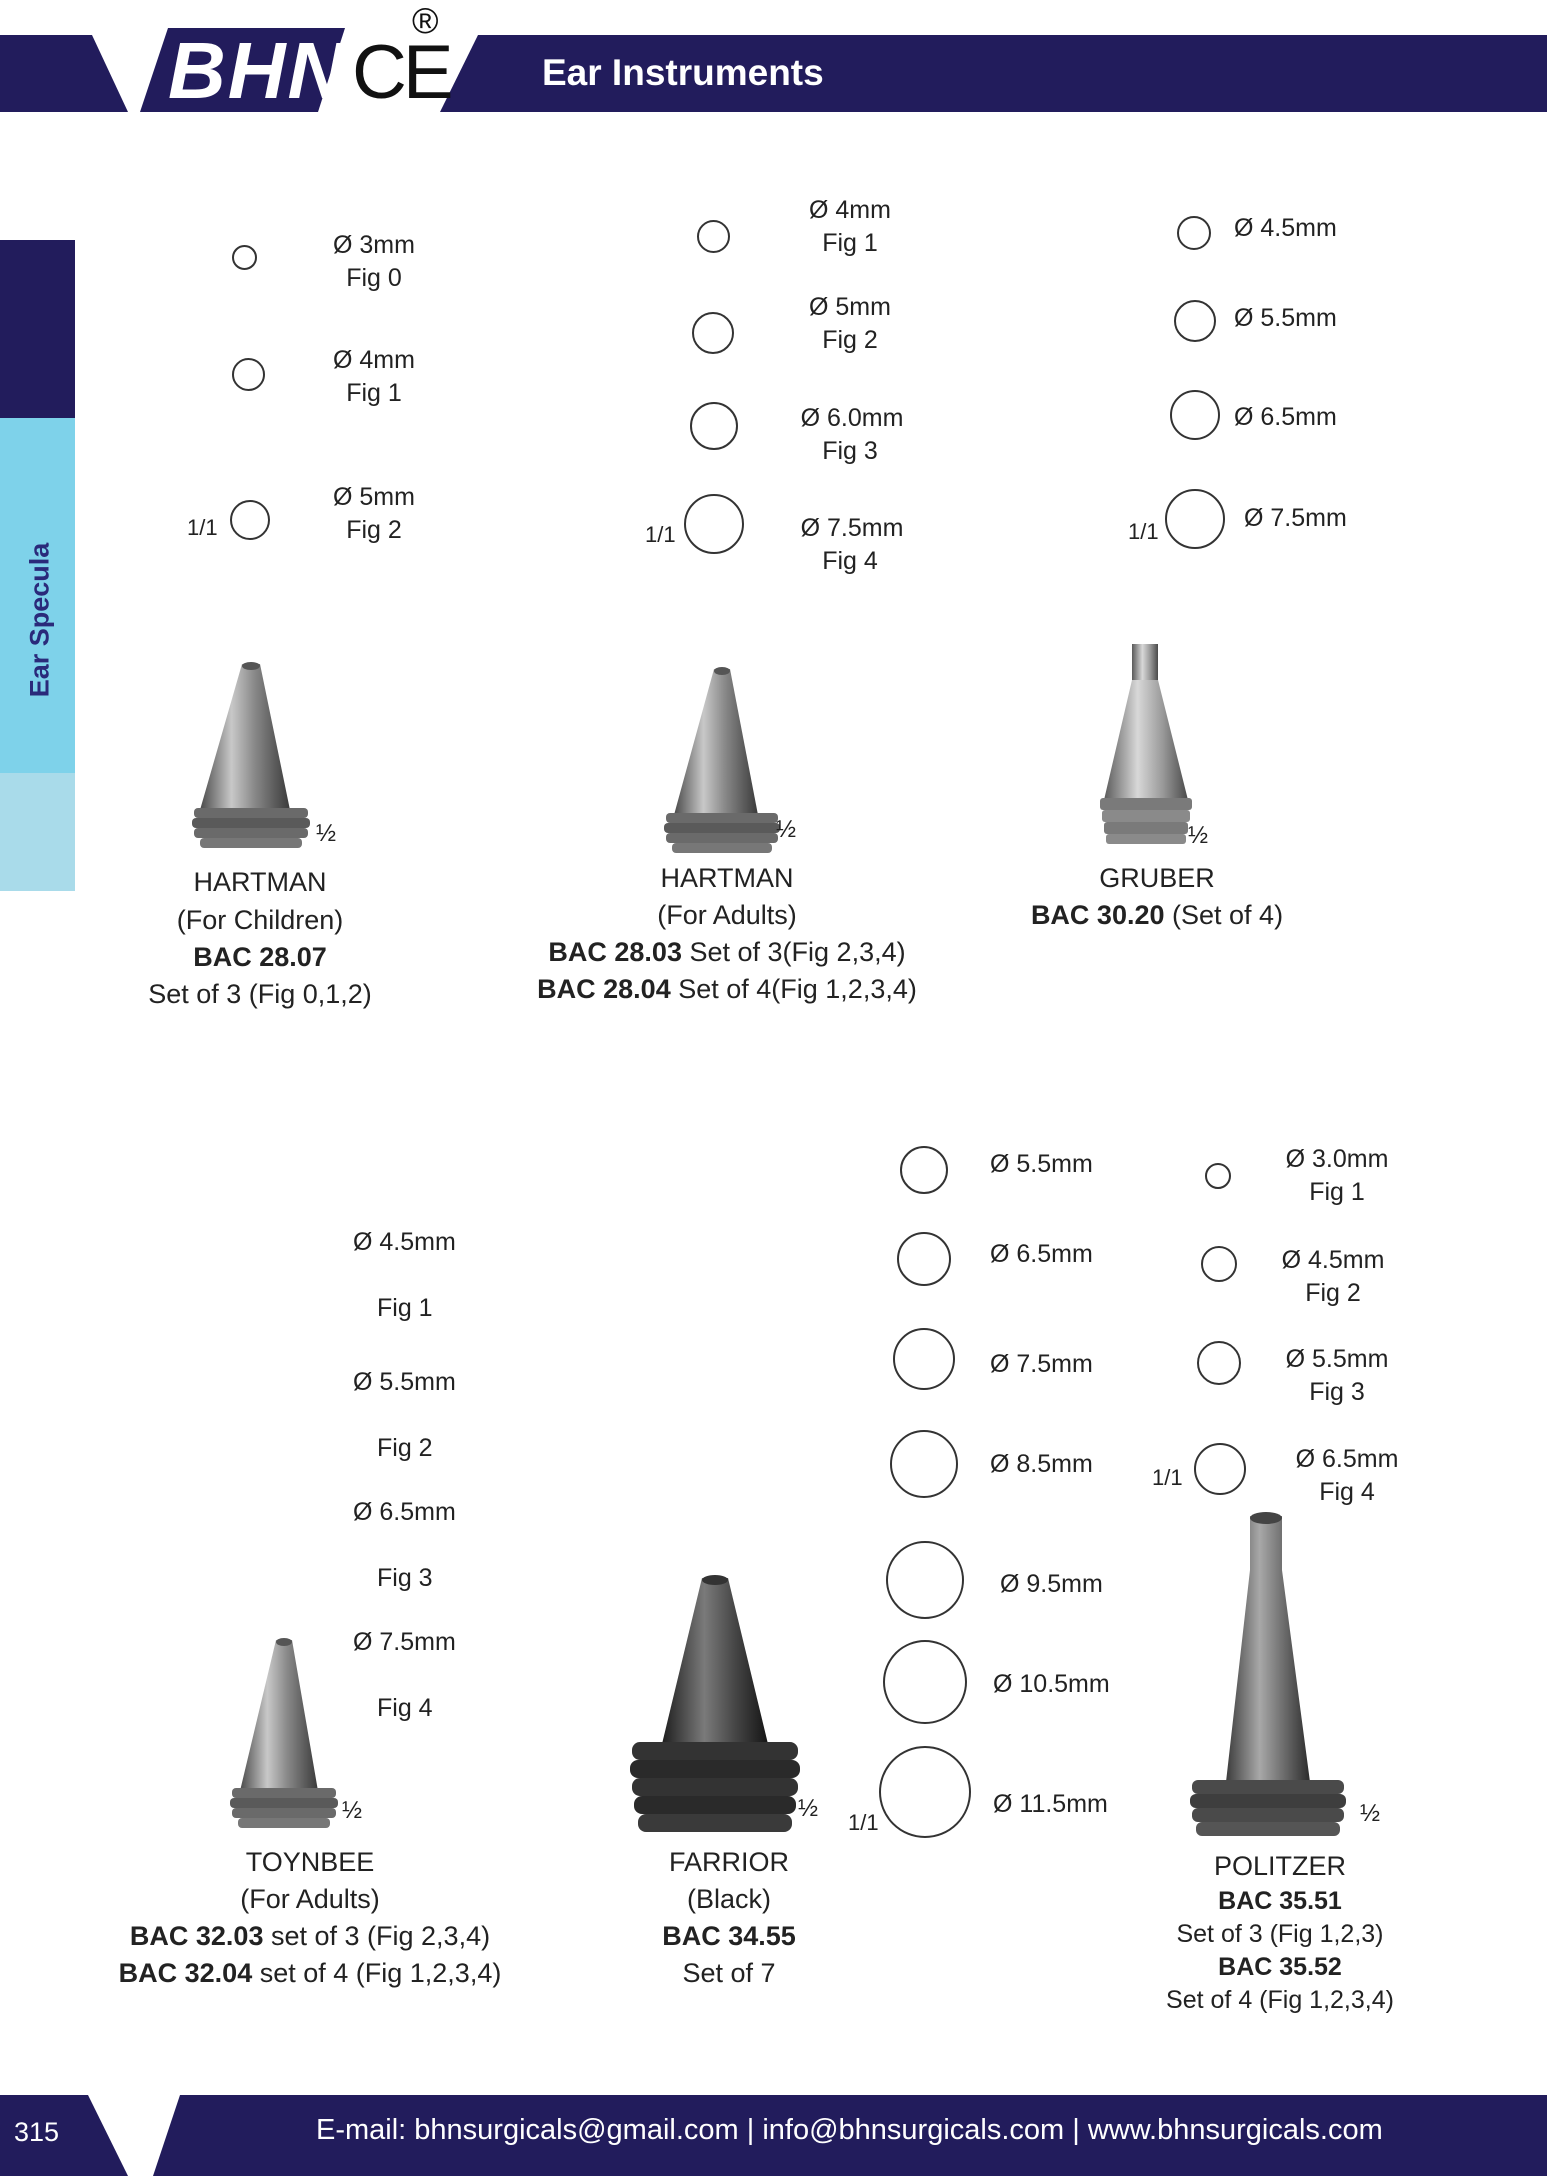 The height and width of the screenshot is (2176, 1547). What do you see at coordinates (728, 1899) in the screenshot?
I see `product-subtitle: (Black)` at bounding box center [728, 1899].